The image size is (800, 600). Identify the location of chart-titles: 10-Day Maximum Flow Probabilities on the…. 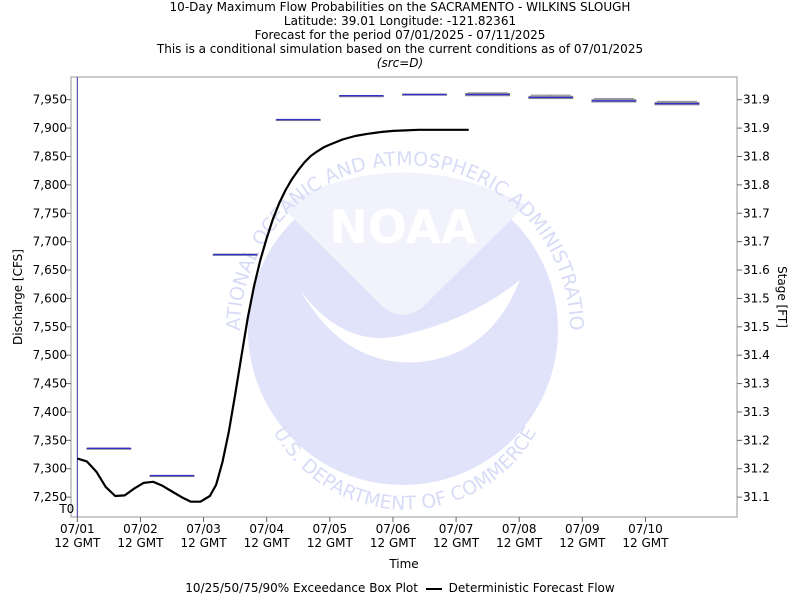
(400, 35).